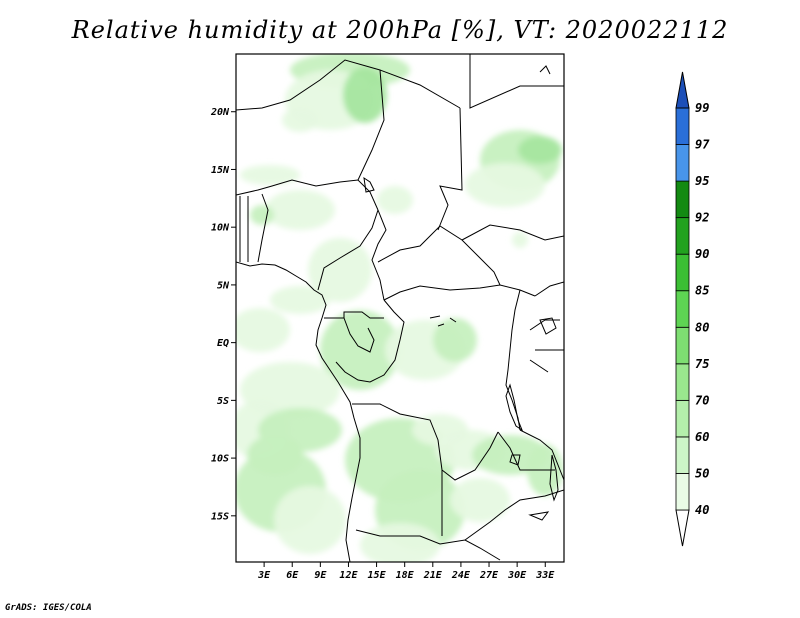 The image size is (800, 618). What do you see at coordinates (220, 459) in the screenshot?
I see `lat-tick-label: 10S` at bounding box center [220, 459].